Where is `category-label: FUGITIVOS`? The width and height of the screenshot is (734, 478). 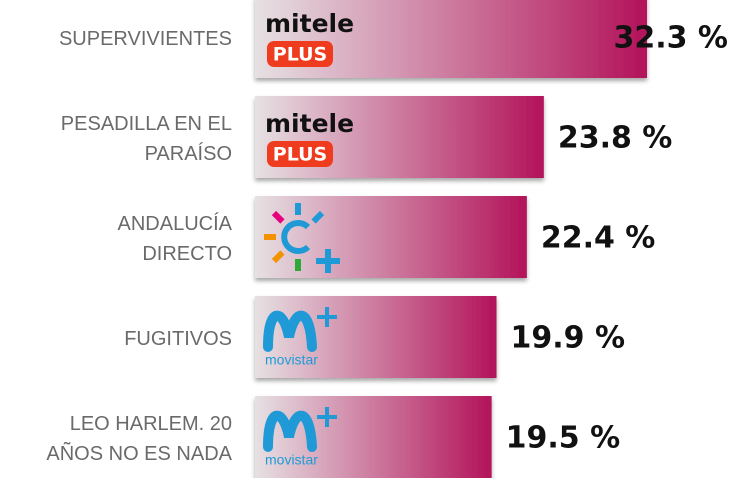 category-label: FUGITIVOS is located at coordinates (178, 339).